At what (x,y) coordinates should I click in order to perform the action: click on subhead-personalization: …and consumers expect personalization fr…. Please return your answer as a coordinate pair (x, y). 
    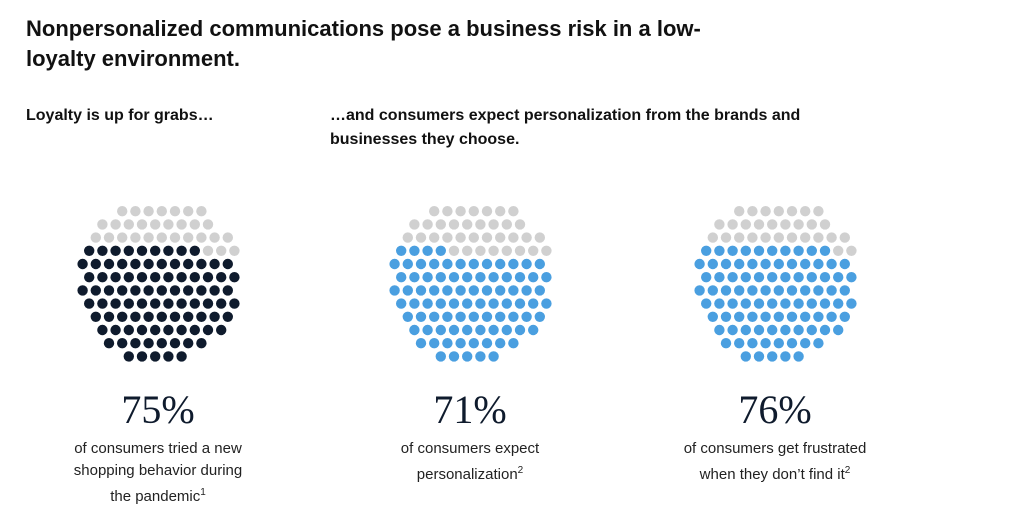
    Looking at the image, I should click on (565, 127).